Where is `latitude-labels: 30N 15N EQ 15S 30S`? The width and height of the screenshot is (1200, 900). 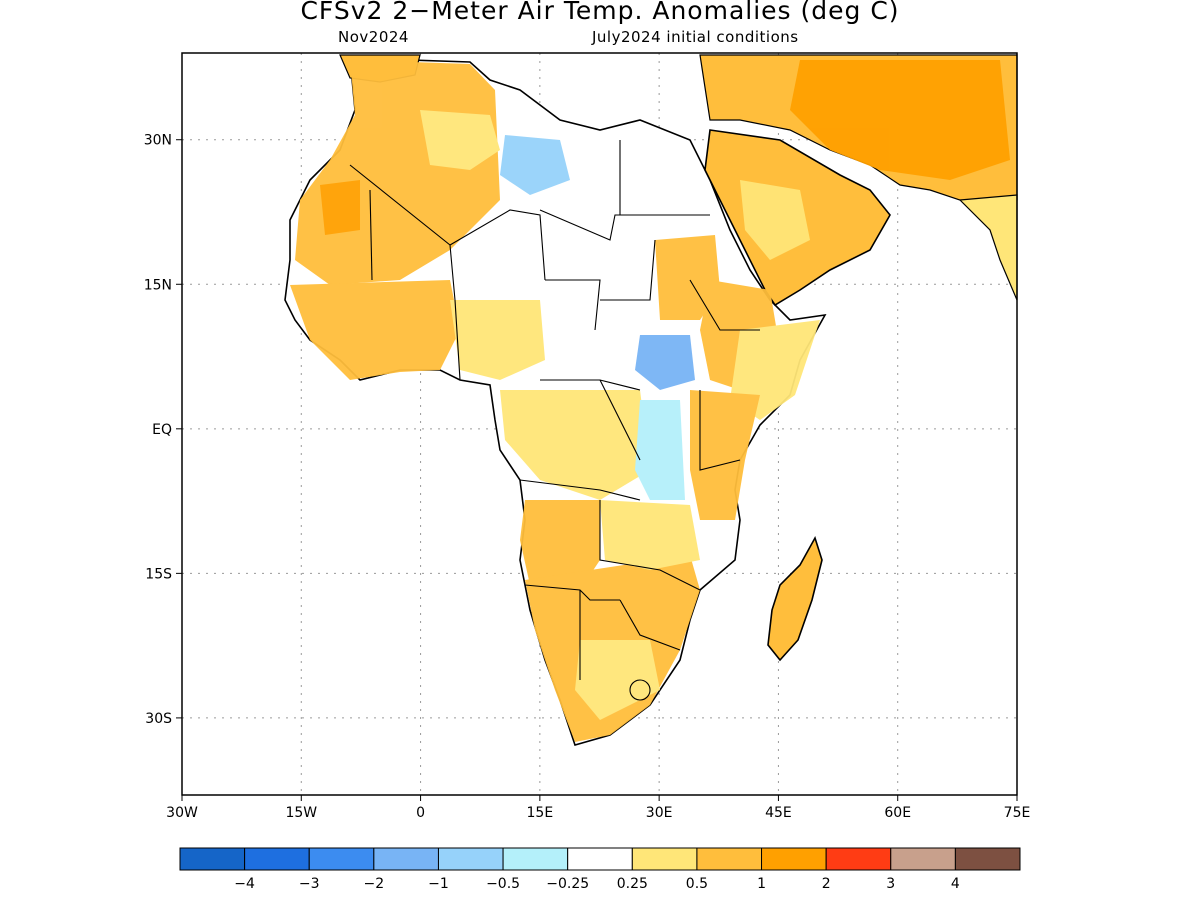
latitude-labels: 30N 15N EQ 15S 30S is located at coordinates (163, 430).